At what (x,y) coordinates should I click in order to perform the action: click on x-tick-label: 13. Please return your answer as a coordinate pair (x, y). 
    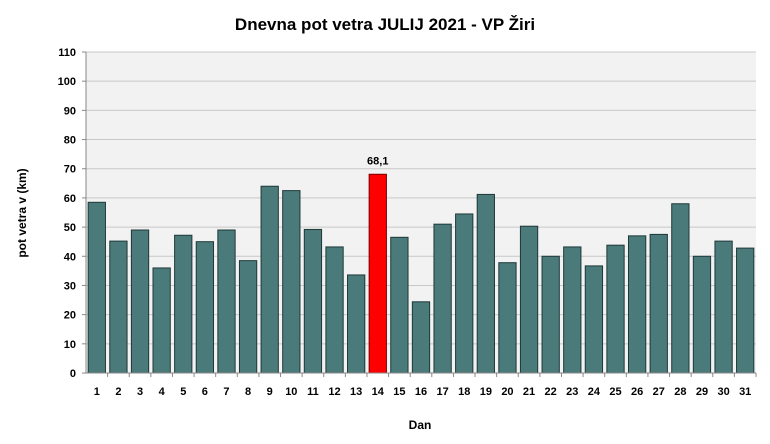
    Looking at the image, I should click on (356, 392).